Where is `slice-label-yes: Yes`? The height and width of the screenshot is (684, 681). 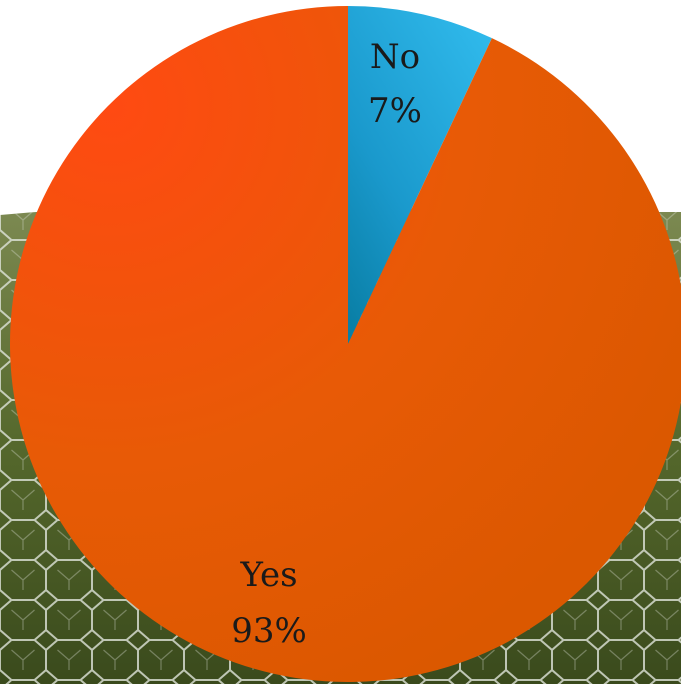
slice-label-yes: Yes is located at coordinates (268, 575).